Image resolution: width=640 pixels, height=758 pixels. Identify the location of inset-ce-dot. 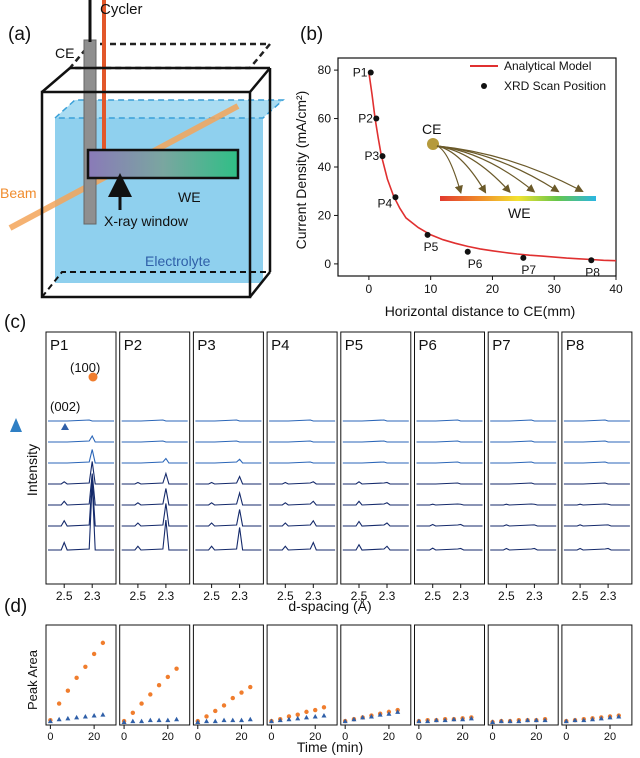
(433, 144).